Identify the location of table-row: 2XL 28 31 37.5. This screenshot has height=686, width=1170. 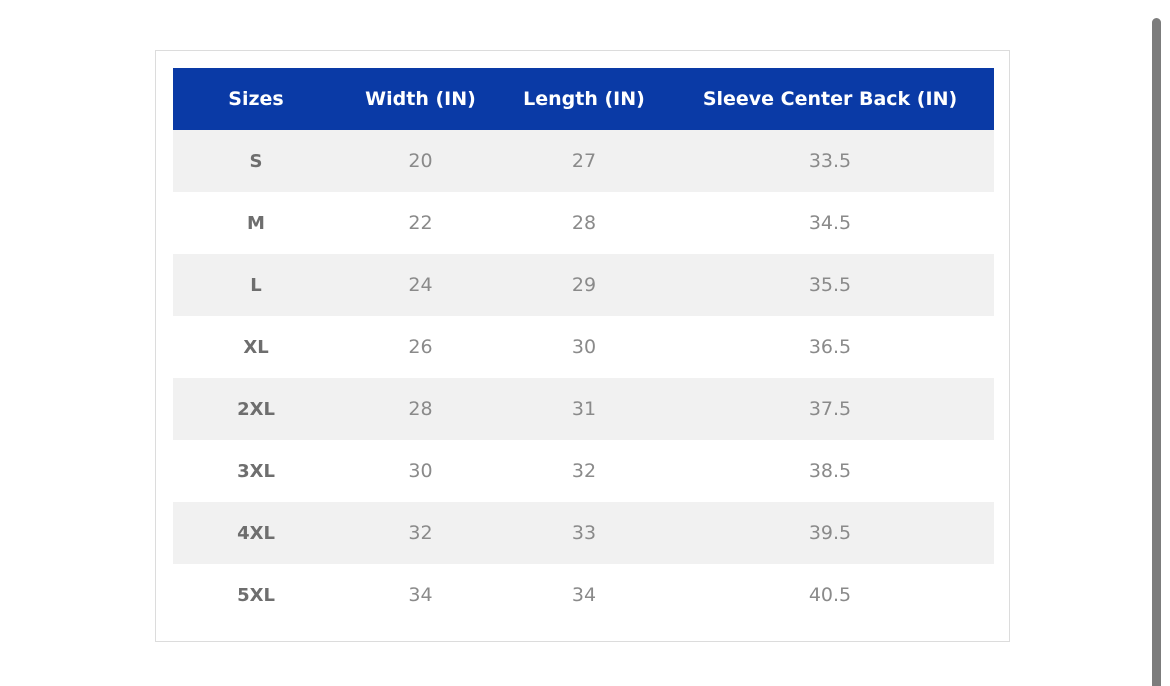
(583, 409).